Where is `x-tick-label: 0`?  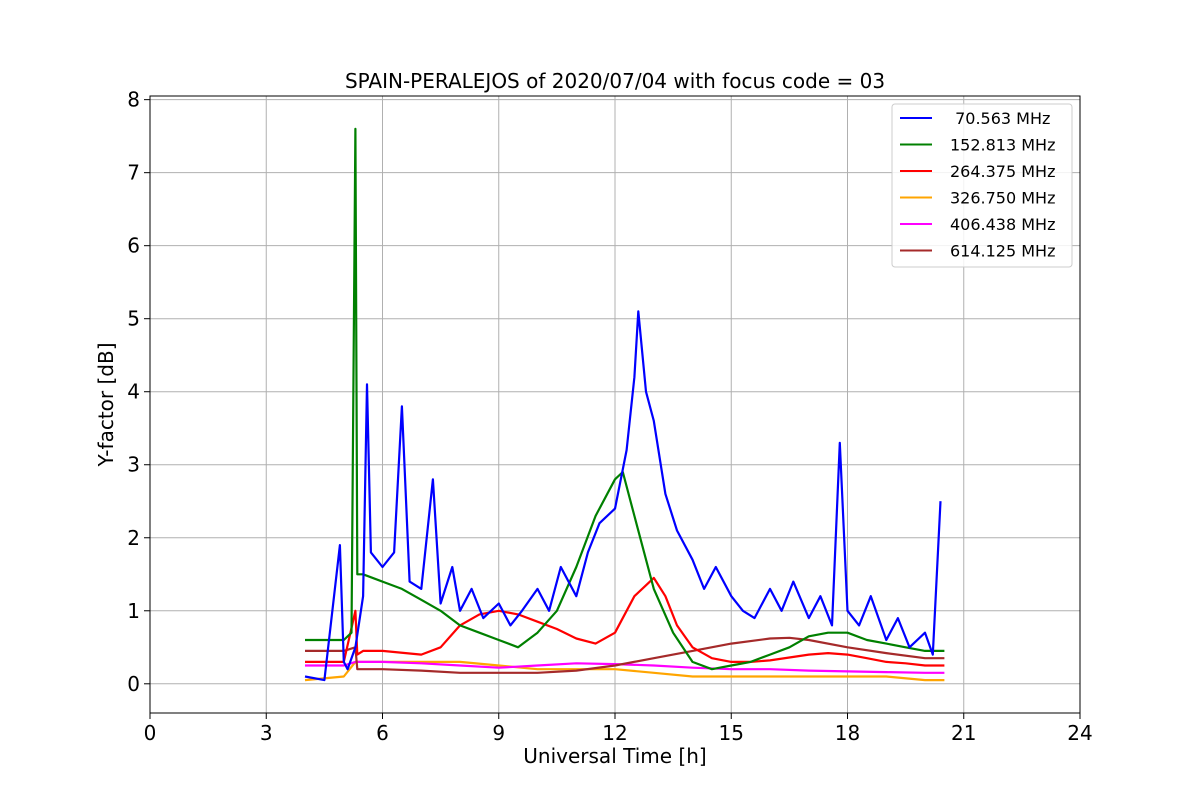 x-tick-label: 0 is located at coordinates (150, 733).